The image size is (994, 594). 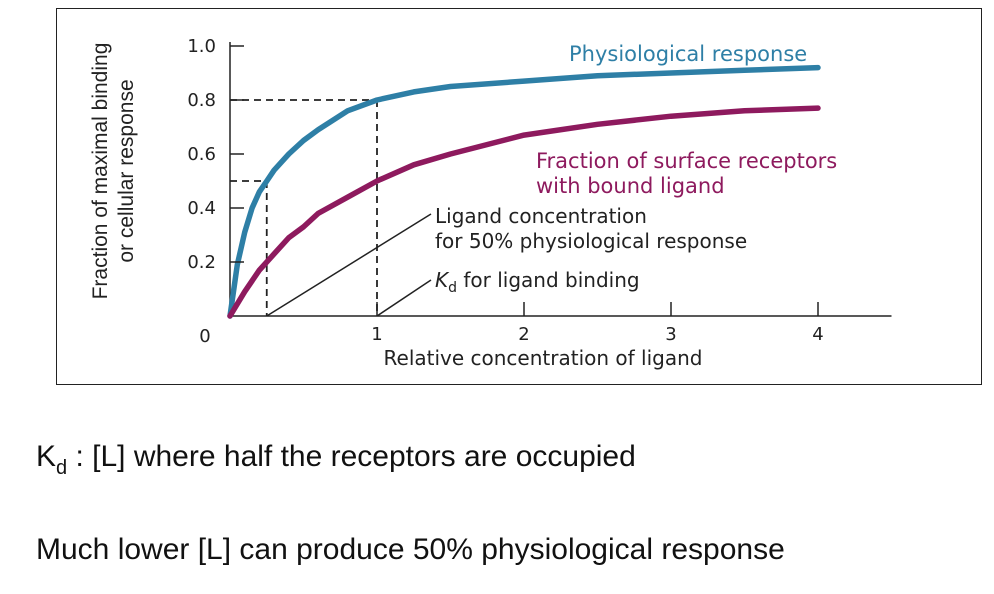 What do you see at coordinates (201, 46) in the screenshot?
I see `y-tick-label: 1.0` at bounding box center [201, 46].